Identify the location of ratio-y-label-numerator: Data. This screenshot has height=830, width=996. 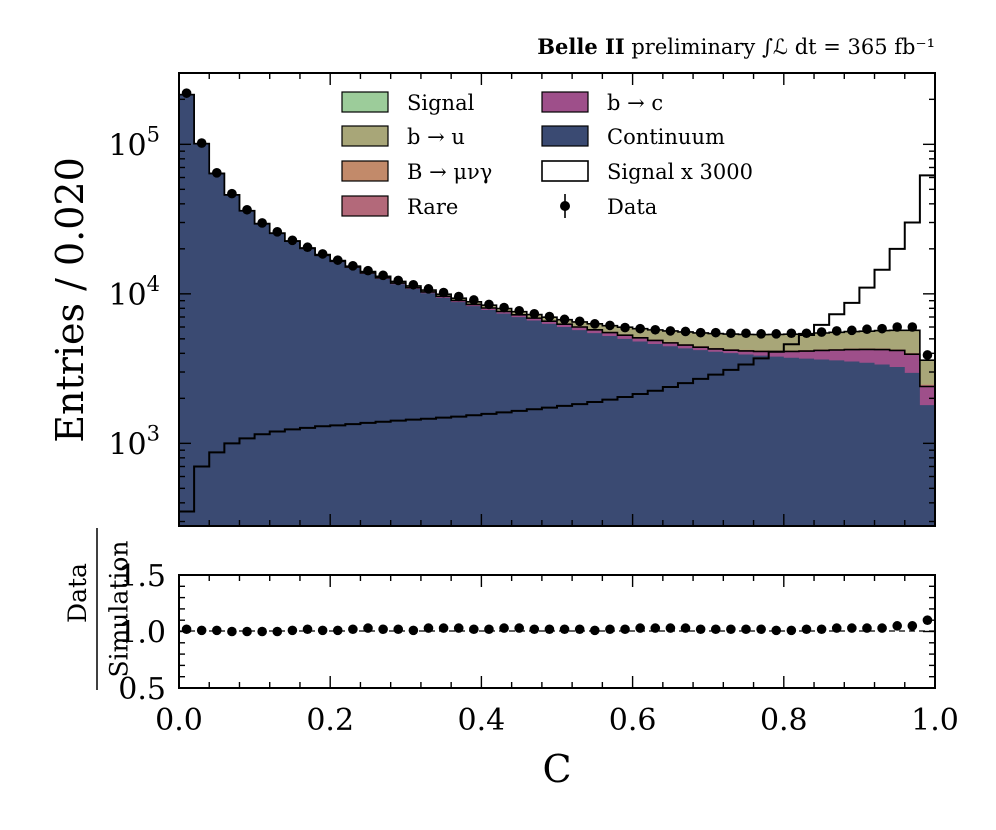
(77, 593).